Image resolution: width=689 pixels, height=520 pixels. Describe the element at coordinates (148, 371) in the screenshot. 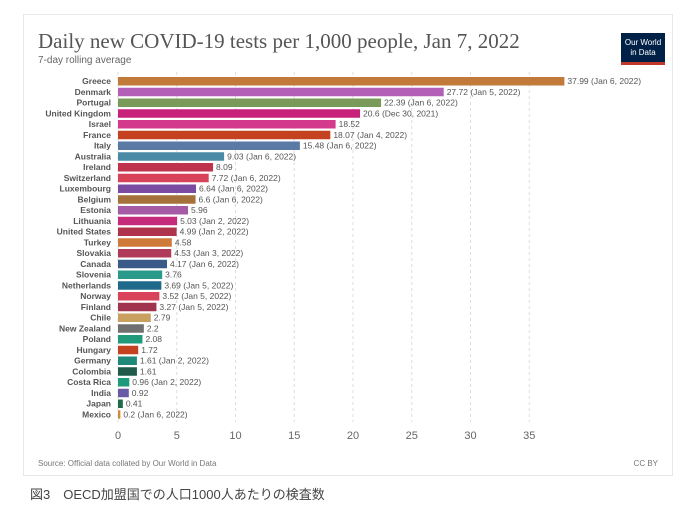

I see `value-label: 1.61` at that location.